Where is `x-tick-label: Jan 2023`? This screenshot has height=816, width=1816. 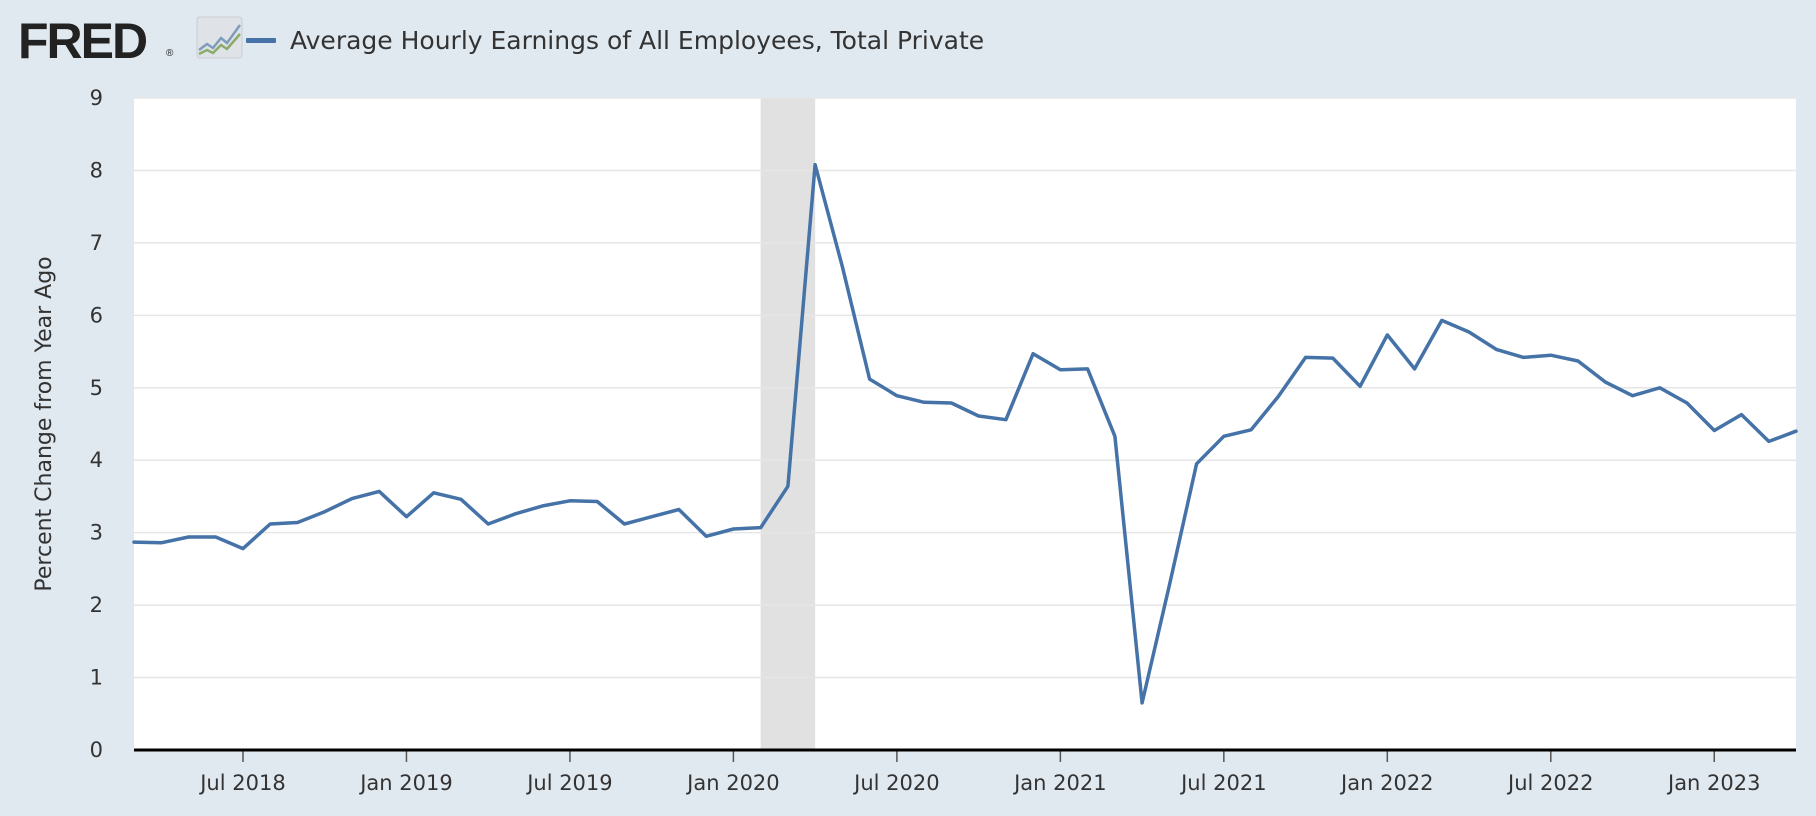
x-tick-label: Jan 2023 is located at coordinates (1713, 783).